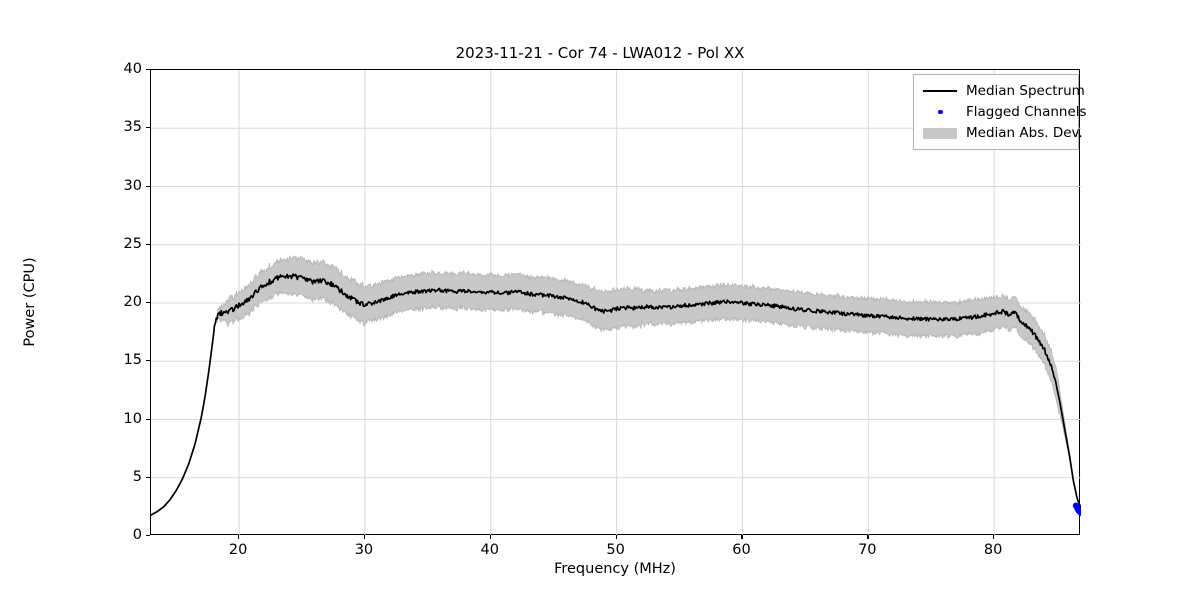 The image size is (1200, 600). Describe the element at coordinates (132, 185) in the screenshot. I see `y-tick-label: 30` at that location.